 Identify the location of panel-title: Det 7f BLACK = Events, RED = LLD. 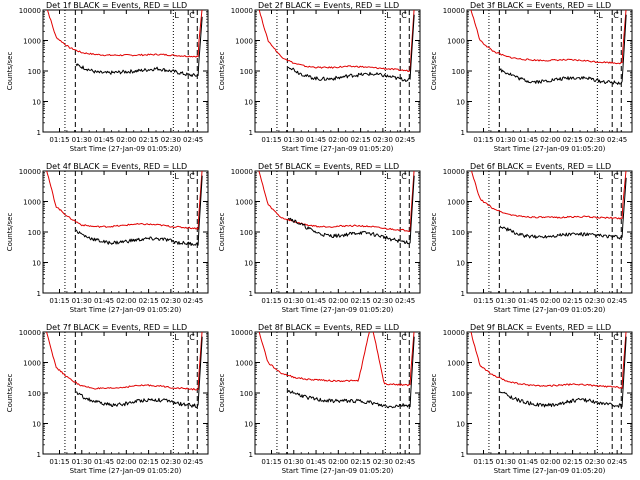
(116, 327).